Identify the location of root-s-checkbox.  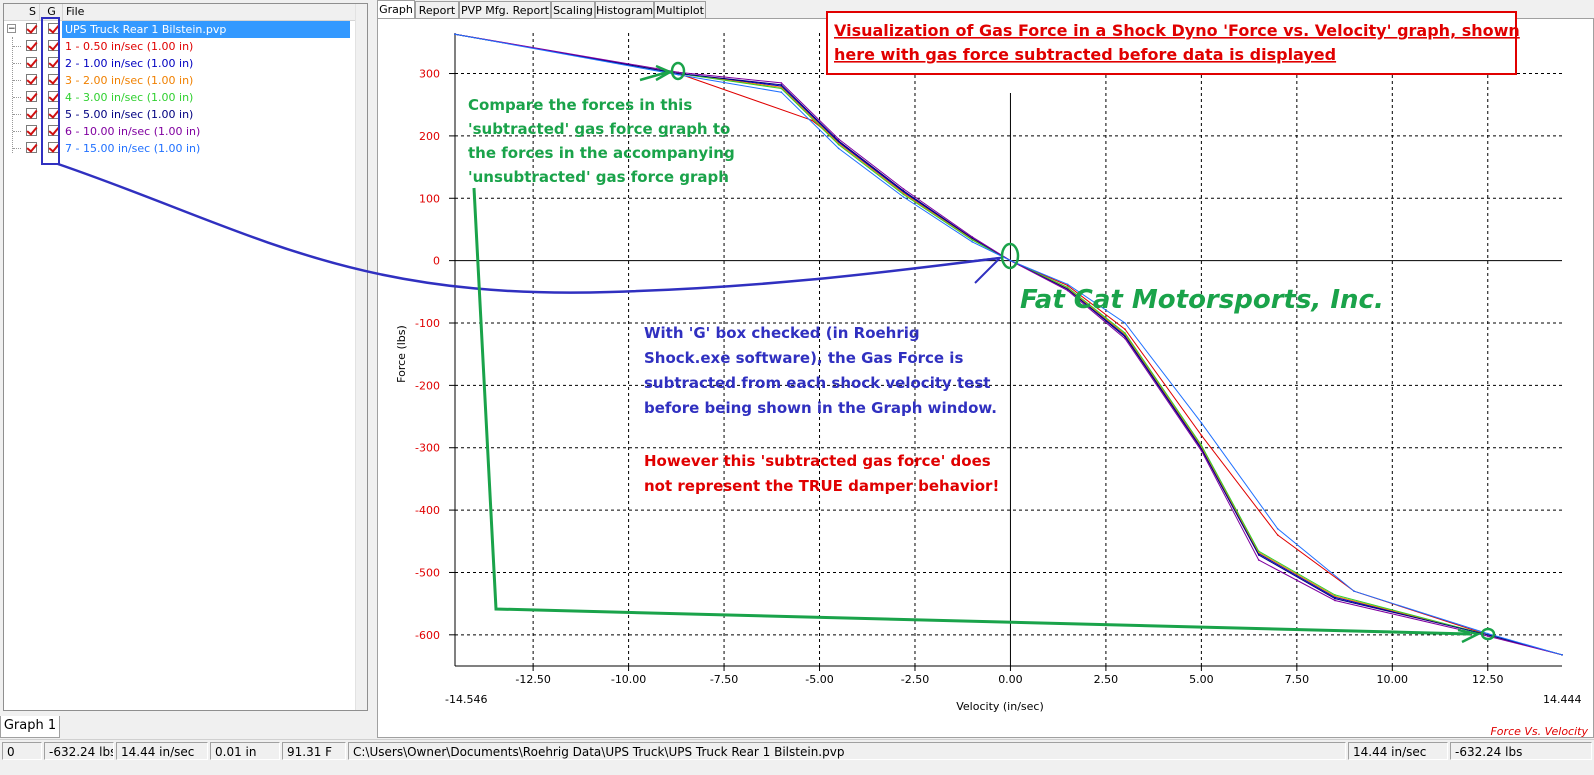
(31, 28).